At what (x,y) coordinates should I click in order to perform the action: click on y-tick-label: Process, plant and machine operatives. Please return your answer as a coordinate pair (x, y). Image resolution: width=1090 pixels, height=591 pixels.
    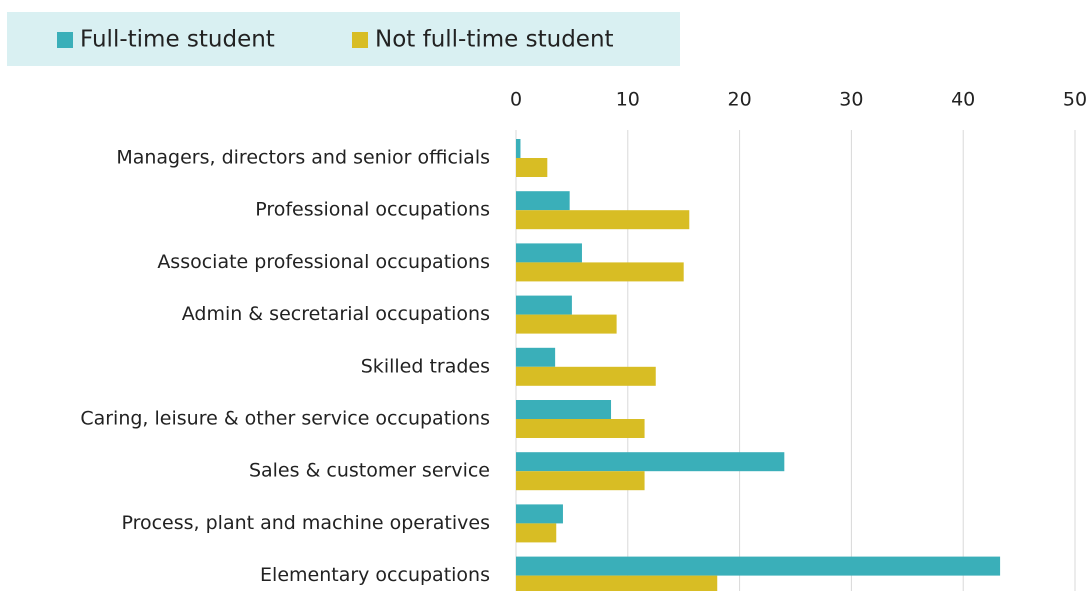
    Looking at the image, I should click on (305, 523).